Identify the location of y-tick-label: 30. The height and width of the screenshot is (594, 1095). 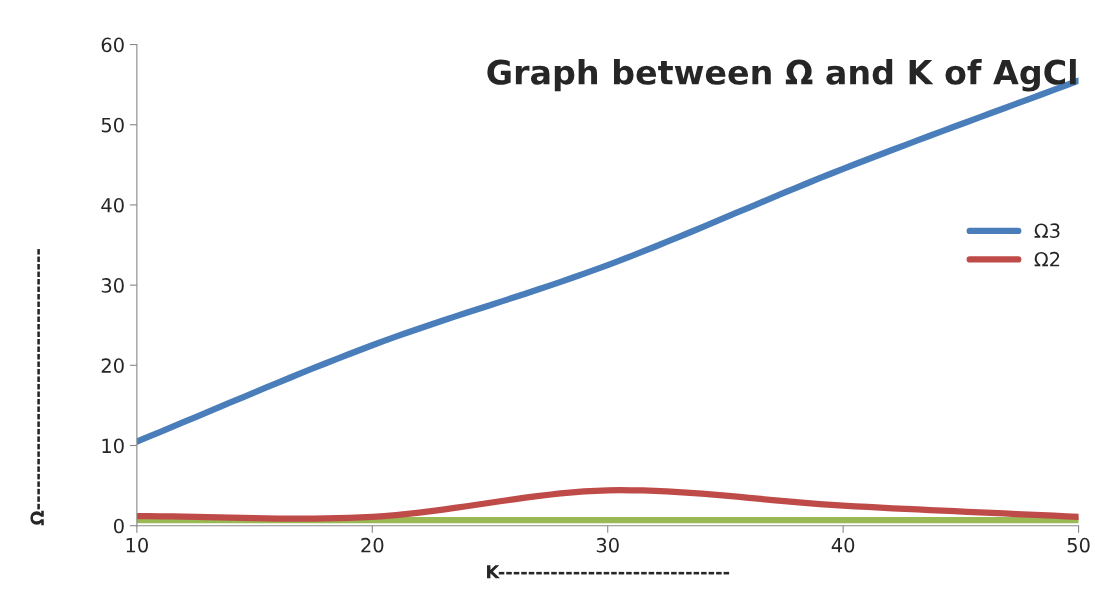
(112, 285).